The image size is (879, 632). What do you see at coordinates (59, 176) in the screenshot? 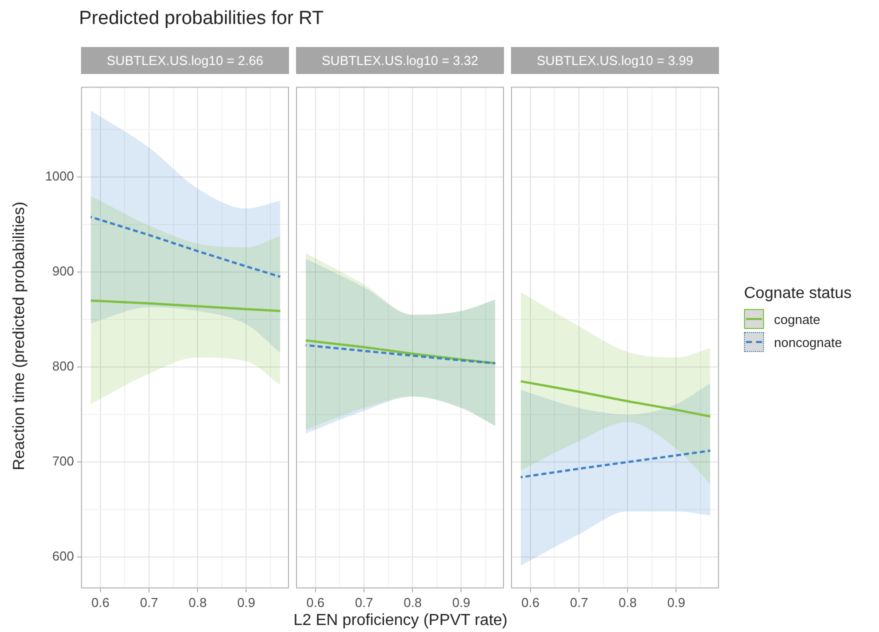
I see `y-tick-label: 1000` at bounding box center [59, 176].